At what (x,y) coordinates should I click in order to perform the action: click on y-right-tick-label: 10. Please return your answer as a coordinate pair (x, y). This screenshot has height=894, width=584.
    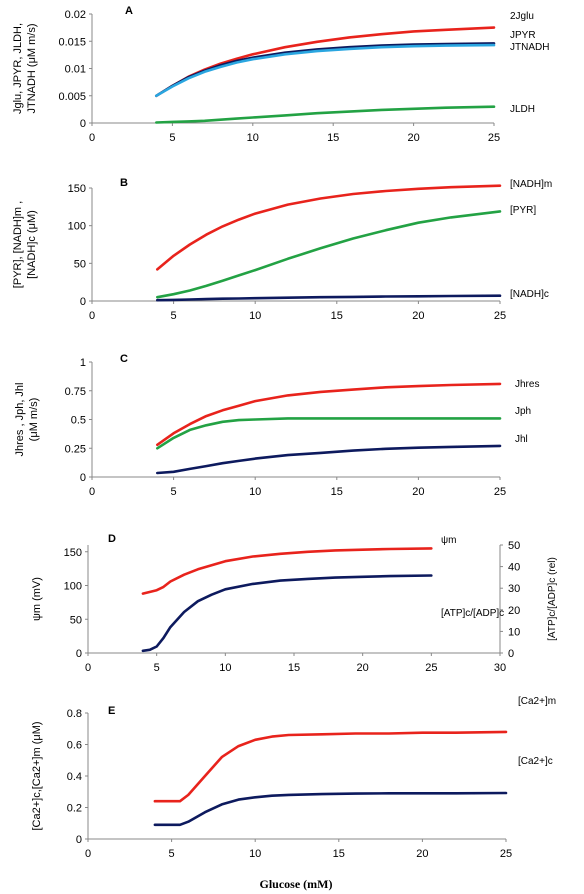
    Looking at the image, I should click on (514, 632).